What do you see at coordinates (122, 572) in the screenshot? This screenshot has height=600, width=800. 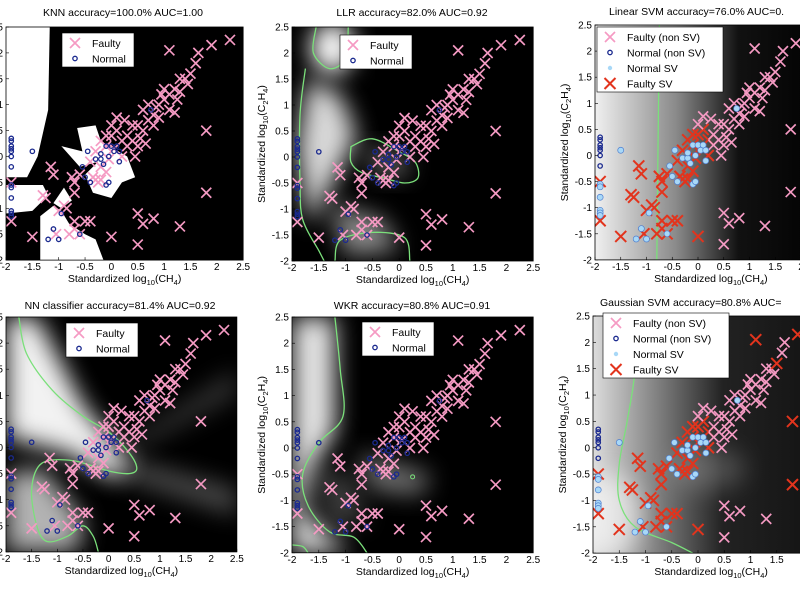 I see `x-axis-label: Standardized log10(CH4)` at bounding box center [122, 572].